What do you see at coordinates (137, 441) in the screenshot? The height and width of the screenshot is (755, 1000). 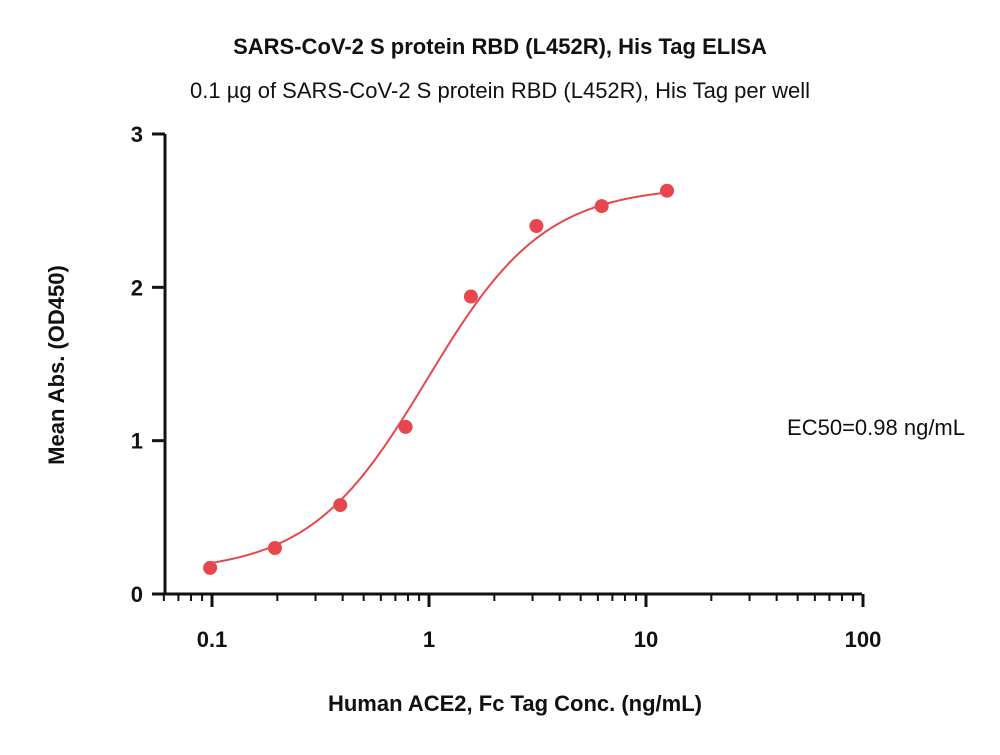 I see `y-tick-label: 1` at bounding box center [137, 441].